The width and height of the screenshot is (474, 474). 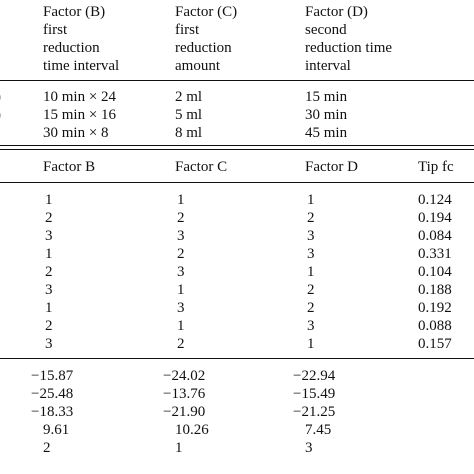 What do you see at coordinates (349, 48) in the screenshot?
I see `header-cell: reduction time` at bounding box center [349, 48].